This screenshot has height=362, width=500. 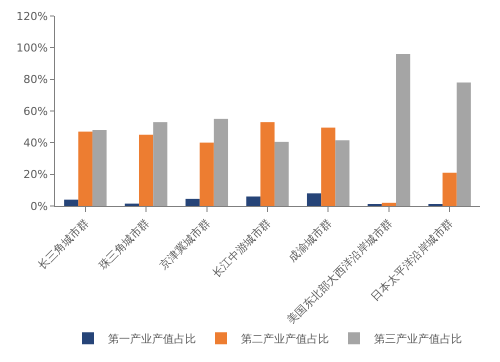 What do you see at coordinates (35, 79) in the screenshot?
I see `y-tick-label: 80%` at bounding box center [35, 79].